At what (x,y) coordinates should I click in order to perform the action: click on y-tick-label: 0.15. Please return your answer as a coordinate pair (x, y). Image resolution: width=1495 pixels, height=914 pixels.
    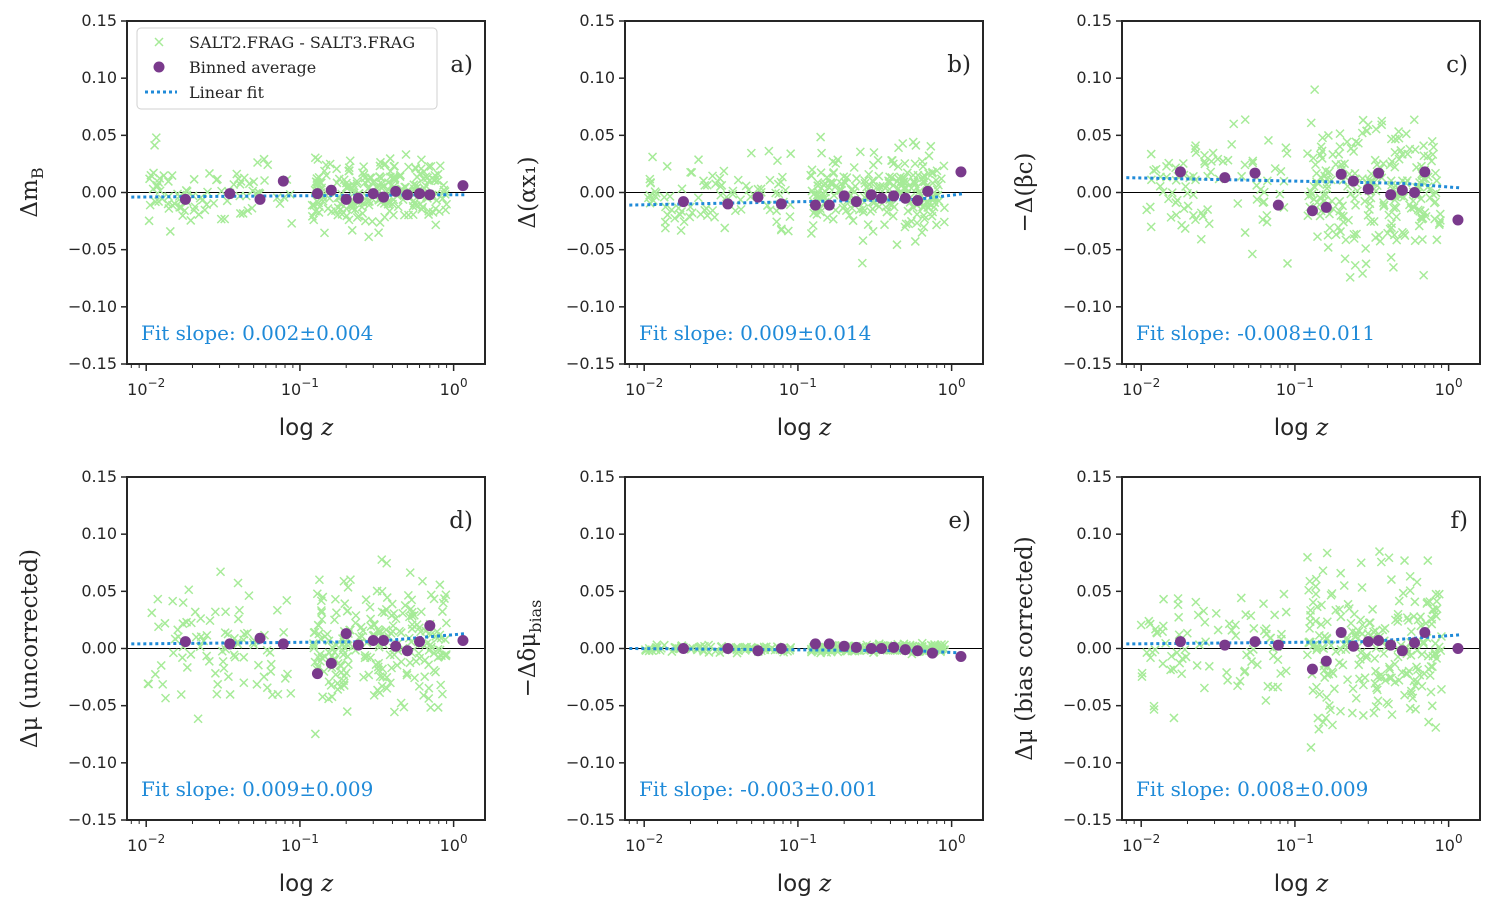
    Looking at the image, I should click on (597, 20).